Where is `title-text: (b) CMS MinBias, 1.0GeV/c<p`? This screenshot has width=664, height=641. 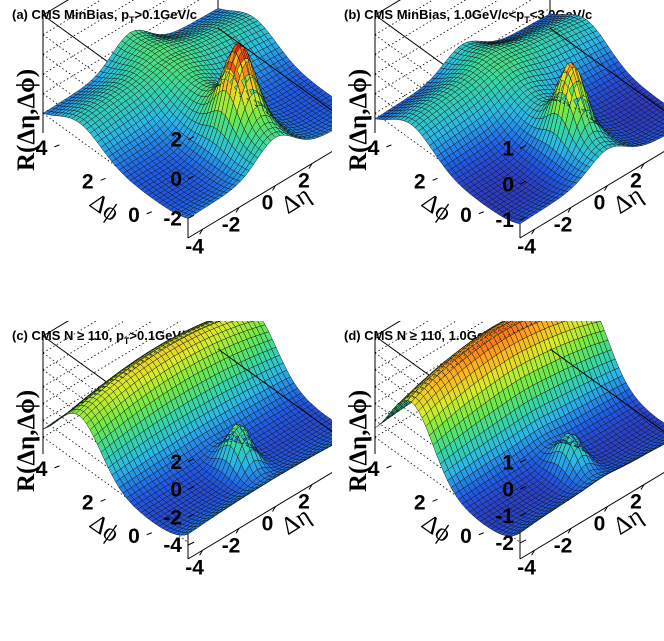 title-text: (b) CMS MinBias, 1.0GeV/c<p is located at coordinates (434, 14).